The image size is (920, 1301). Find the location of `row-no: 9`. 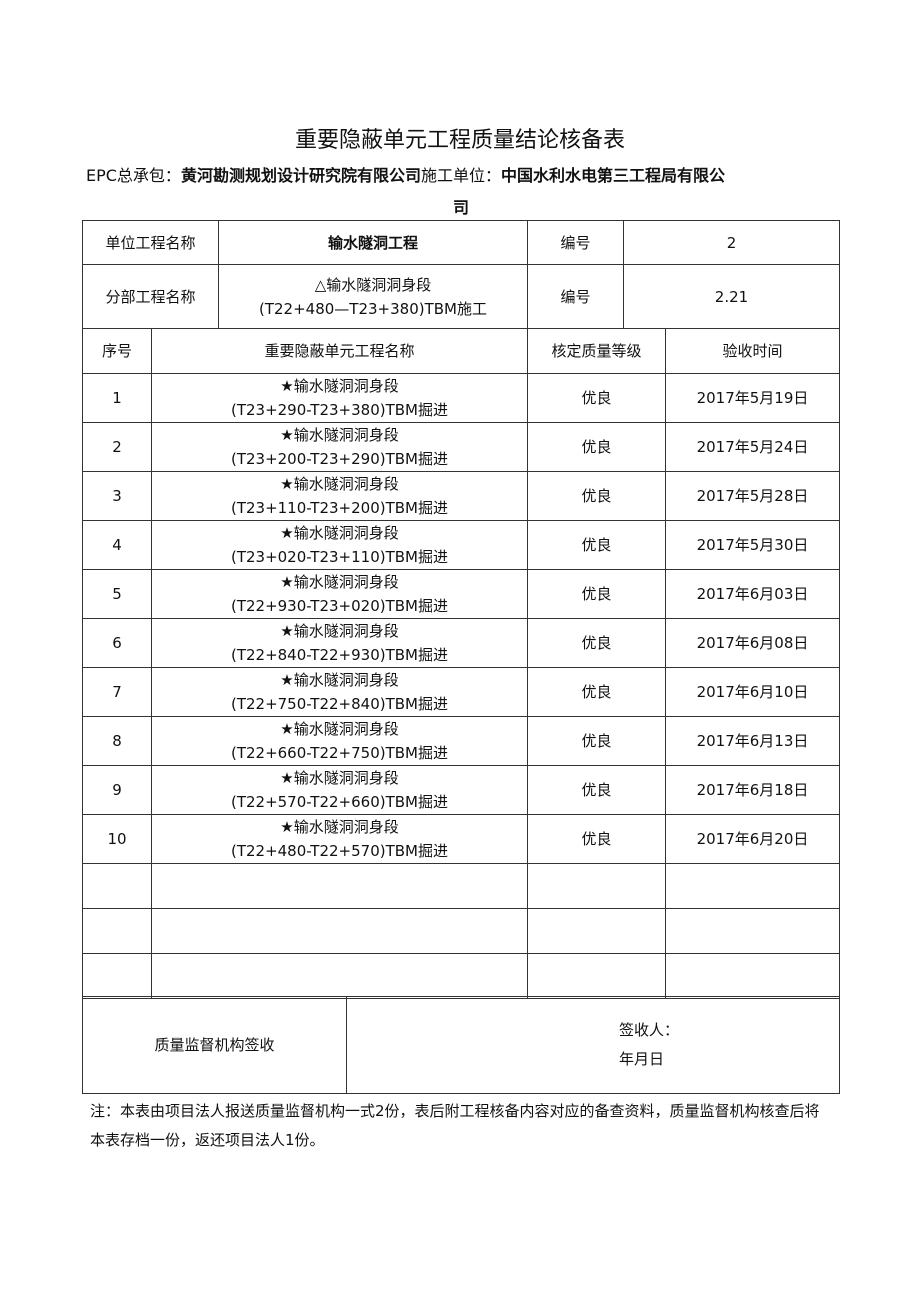

row-no: 9 is located at coordinates (117, 790).